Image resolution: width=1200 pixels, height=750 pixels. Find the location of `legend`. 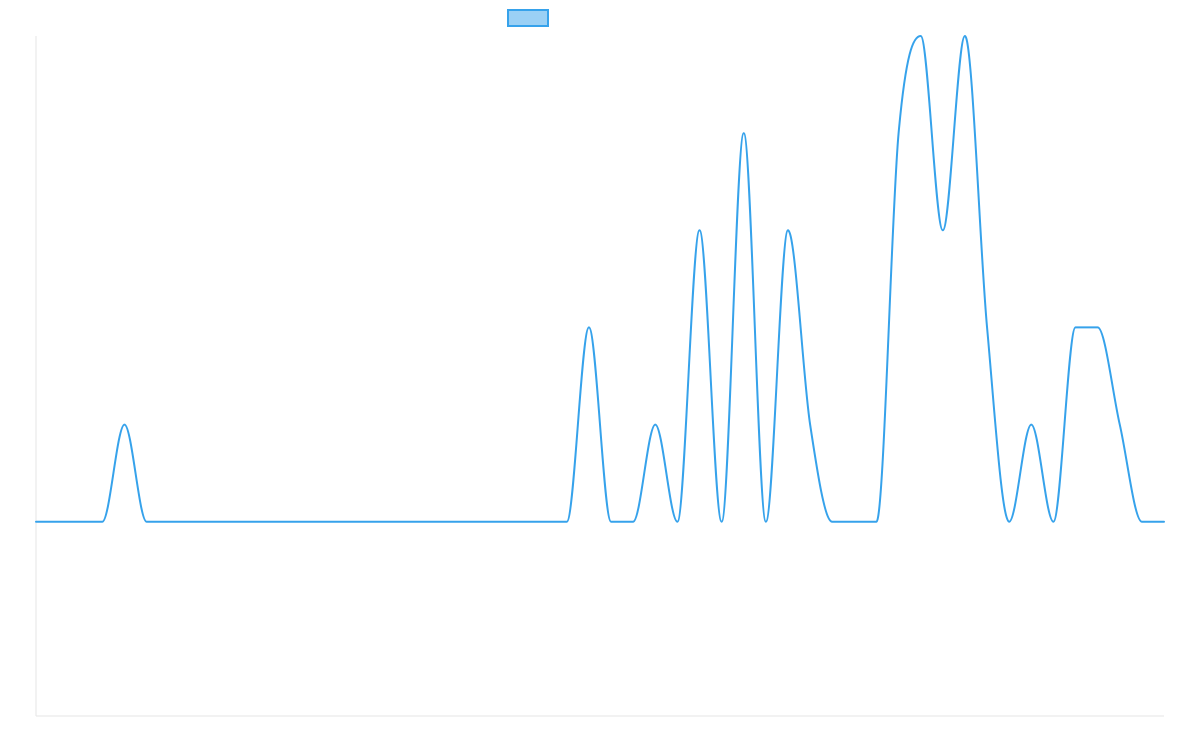

legend is located at coordinates (528, 18).